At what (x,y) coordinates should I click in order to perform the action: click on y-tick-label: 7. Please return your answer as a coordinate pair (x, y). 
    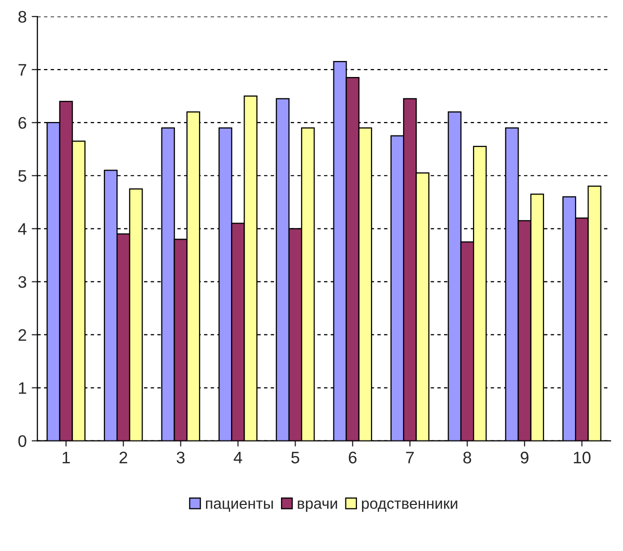
    Looking at the image, I should click on (22, 70).